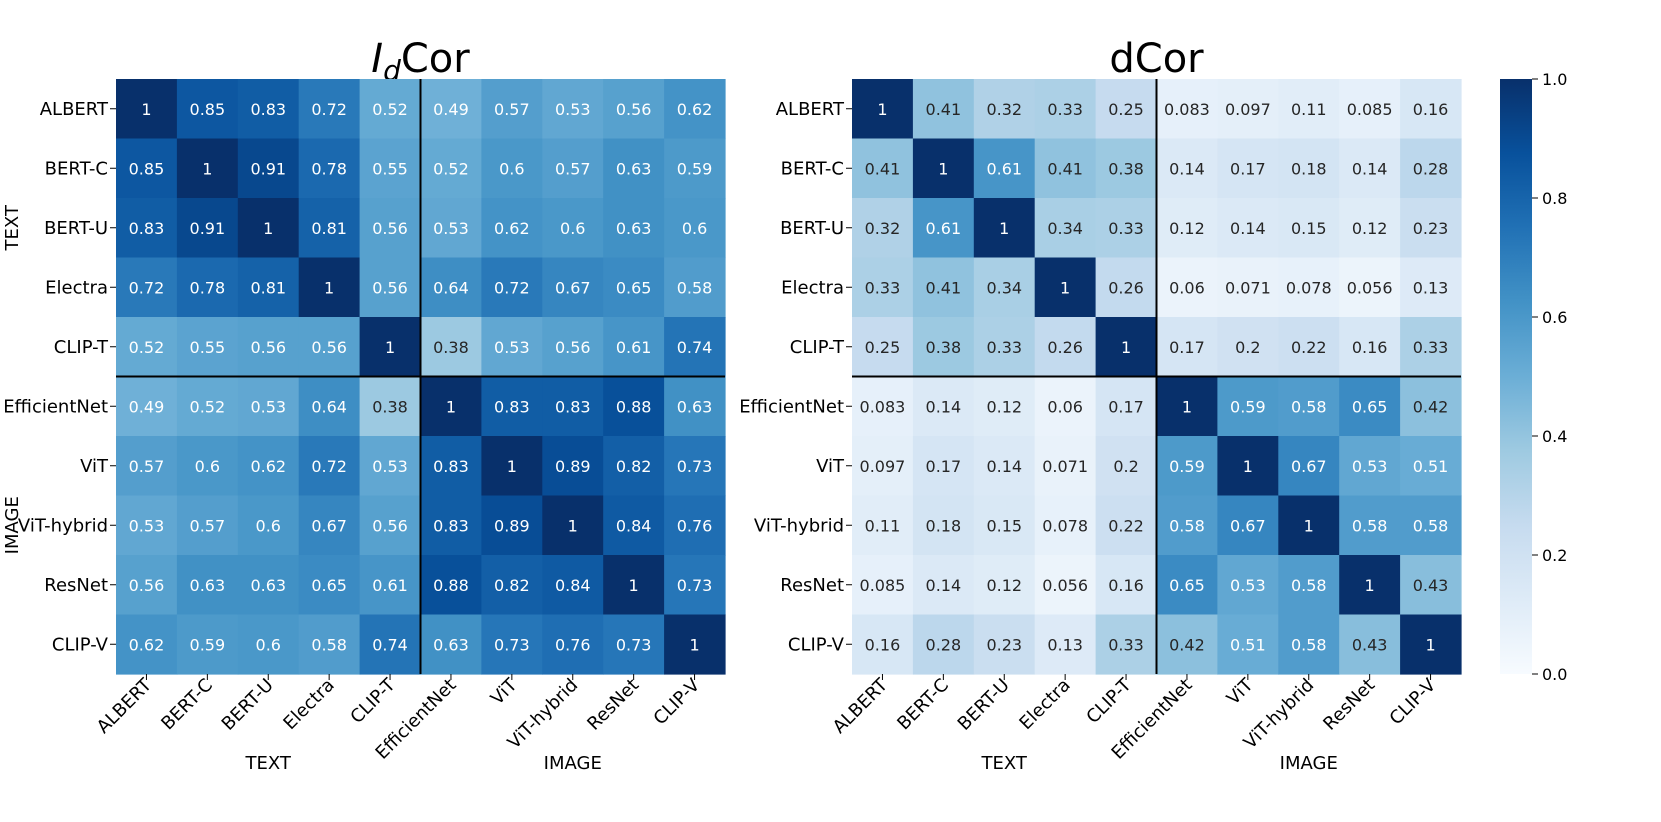 The image size is (1661, 822). Describe the element at coordinates (81, 347) in the screenshot. I see `y-tick-label: CLIP-T` at that location.